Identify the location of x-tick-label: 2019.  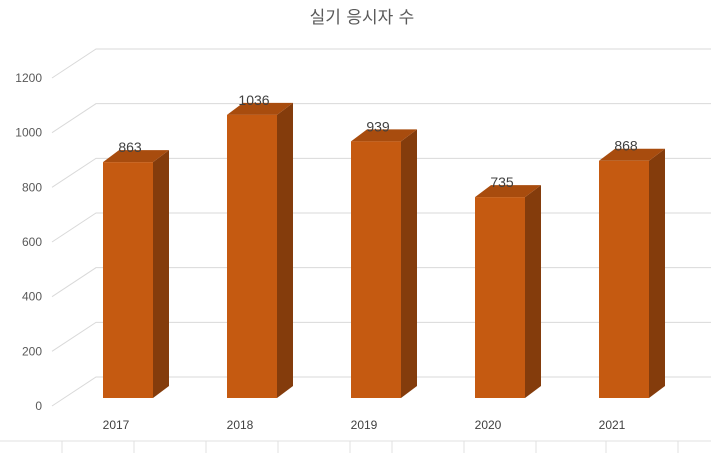
(364, 425).